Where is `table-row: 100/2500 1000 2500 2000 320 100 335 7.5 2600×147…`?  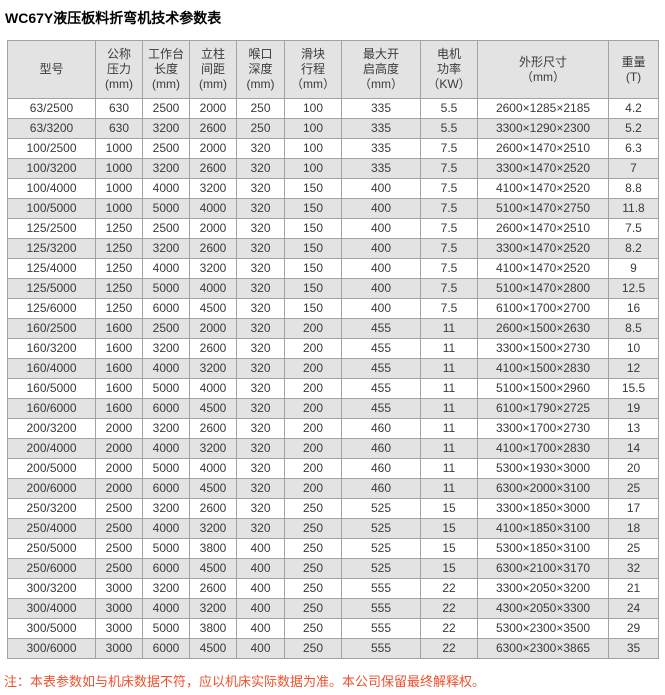 table-row: 100/2500 1000 2500 2000 320 100 335 7.5 2600×147… is located at coordinates (333, 148).